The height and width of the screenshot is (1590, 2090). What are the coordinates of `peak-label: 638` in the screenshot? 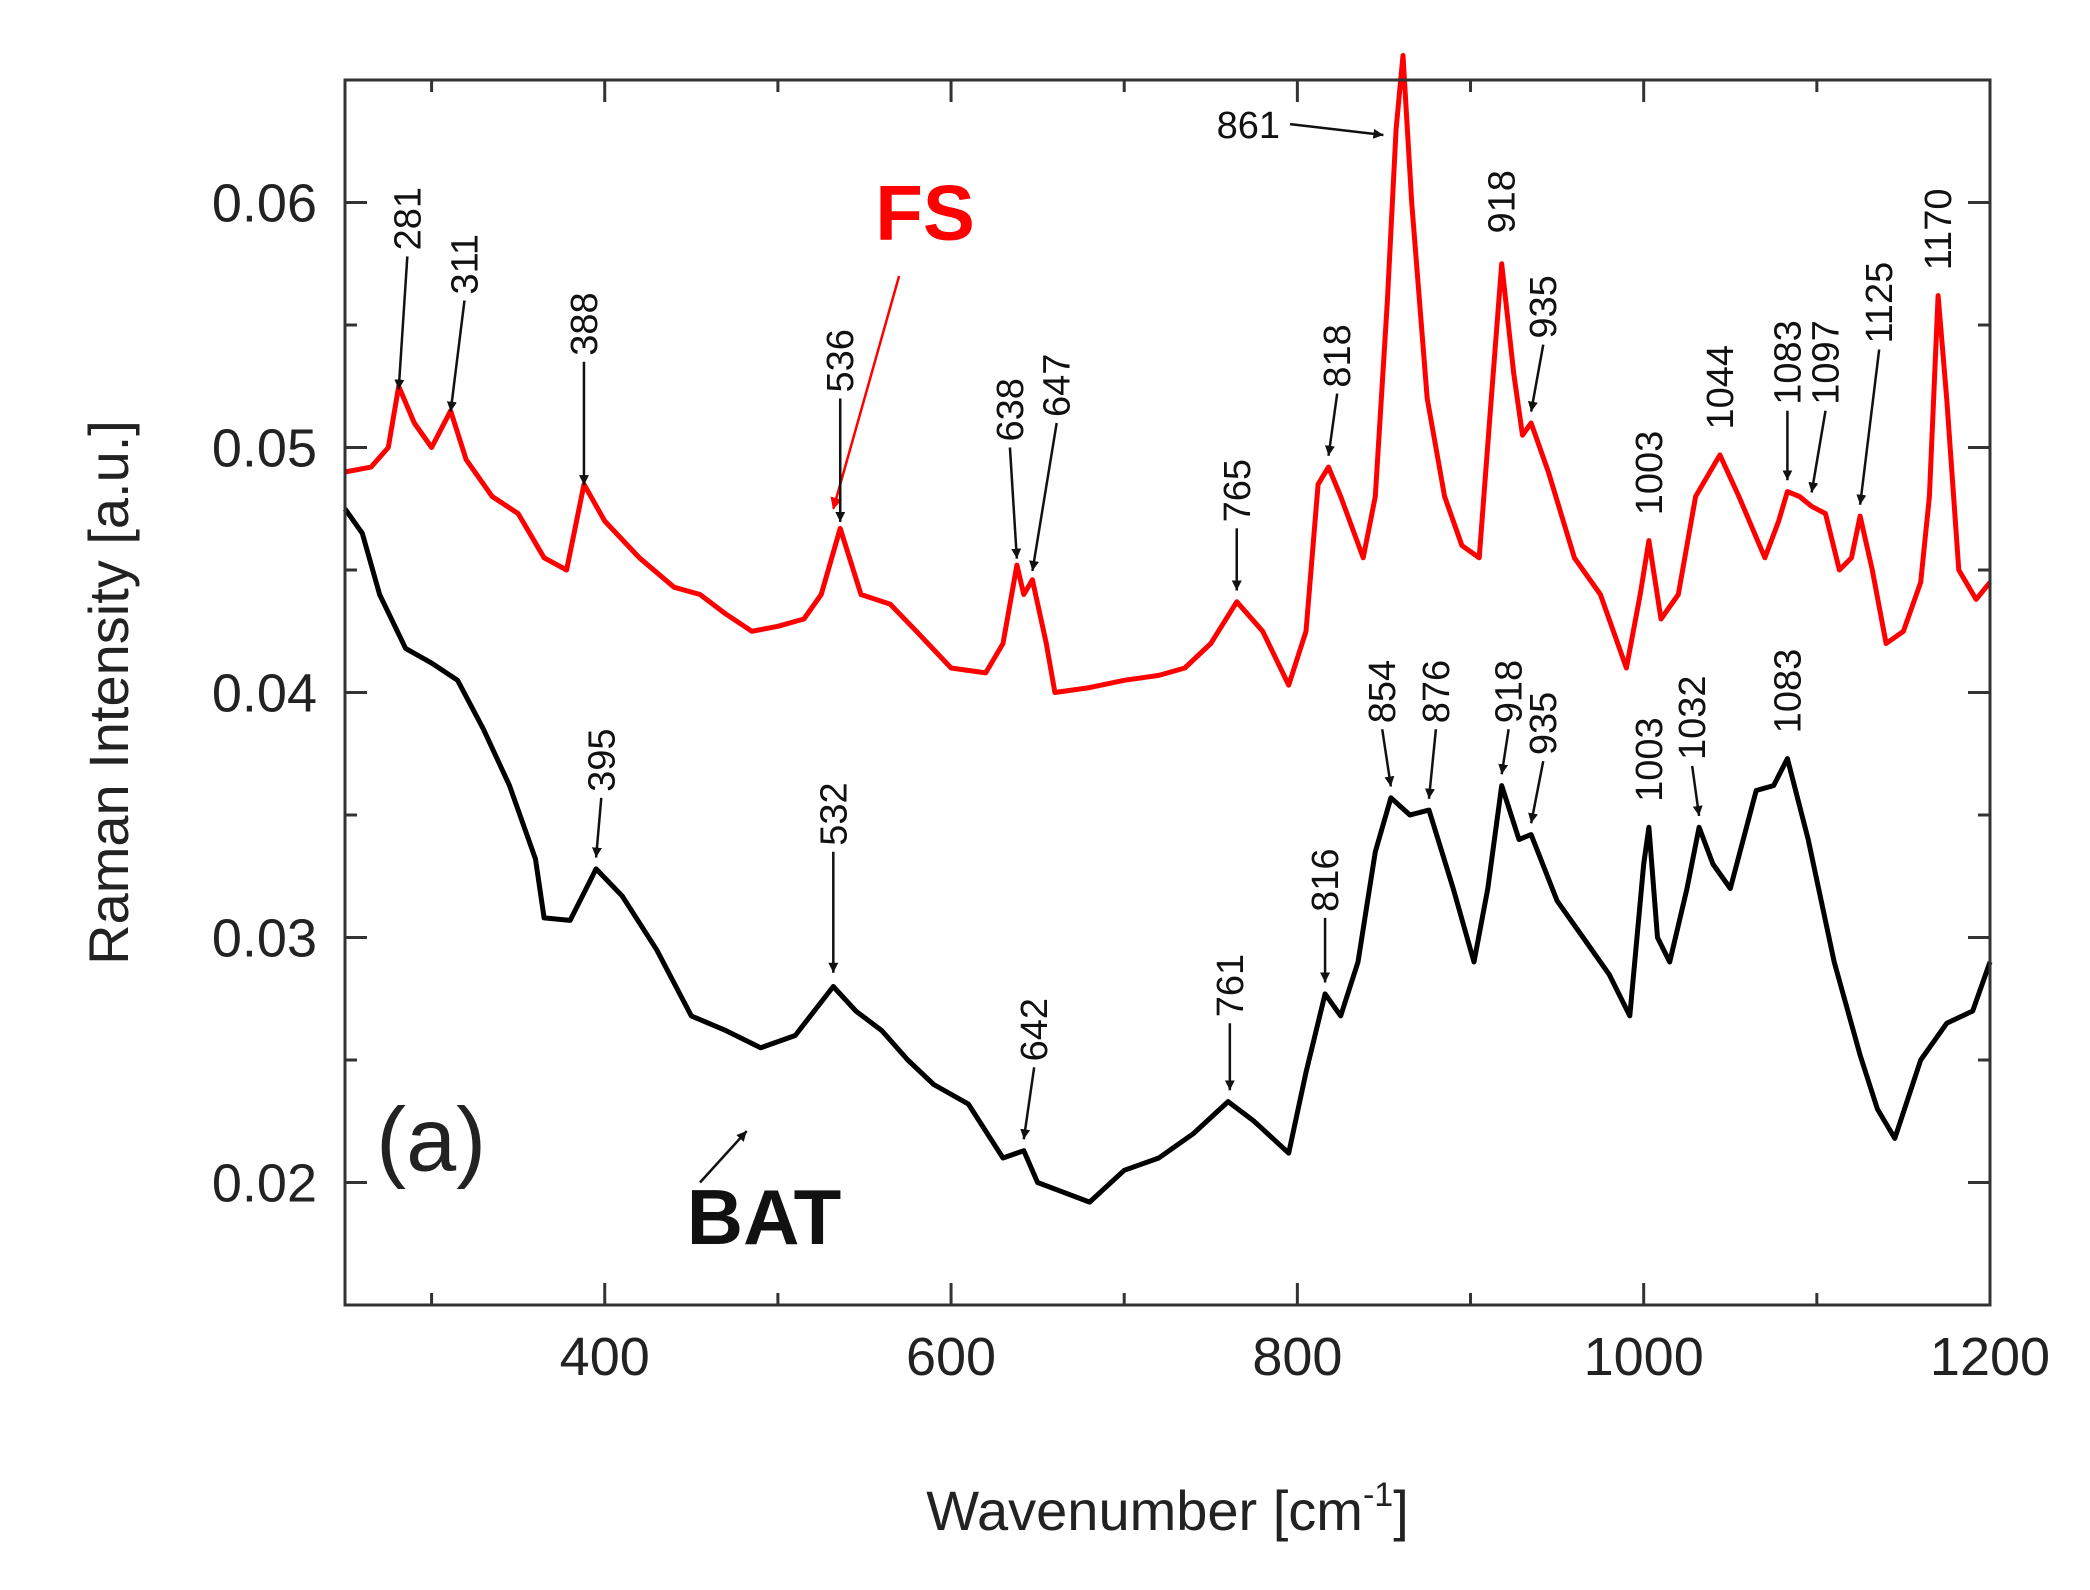 It's located at (1011, 409).